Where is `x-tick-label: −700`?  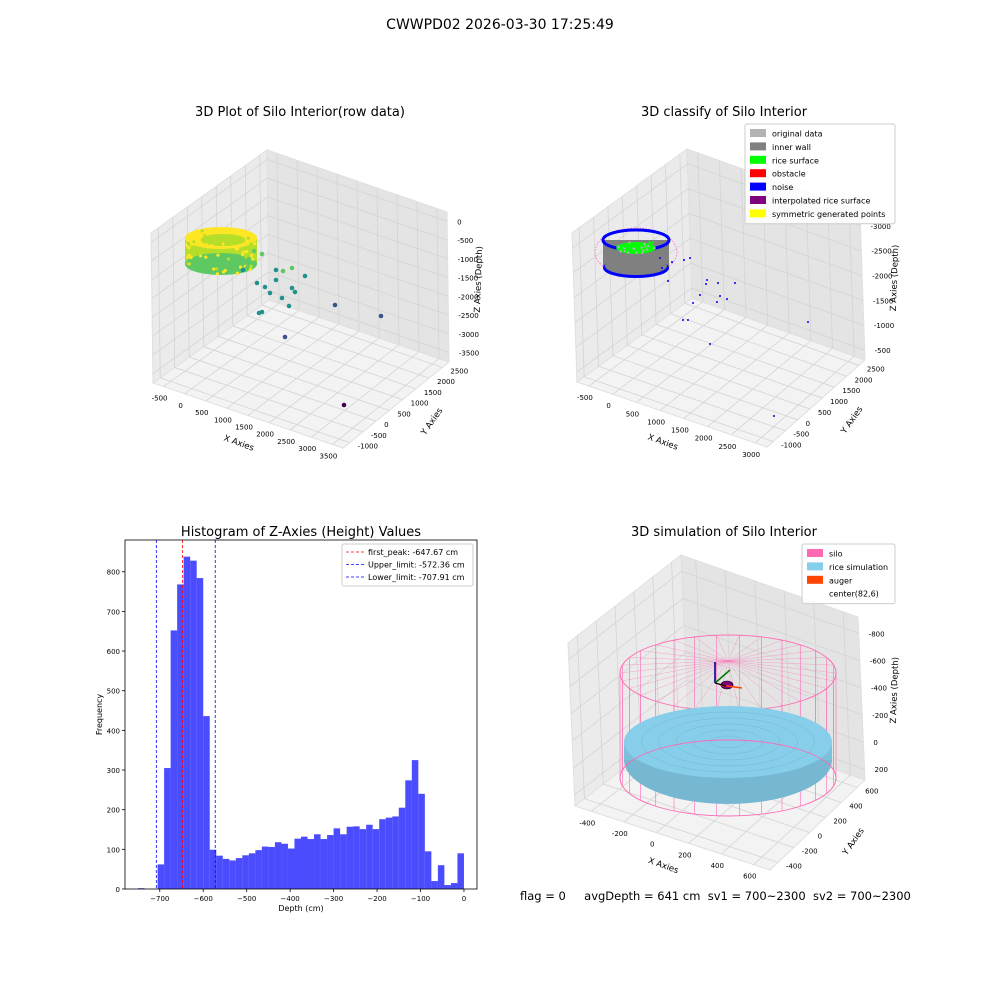
x-tick-label: −700 is located at coordinates (159, 899).